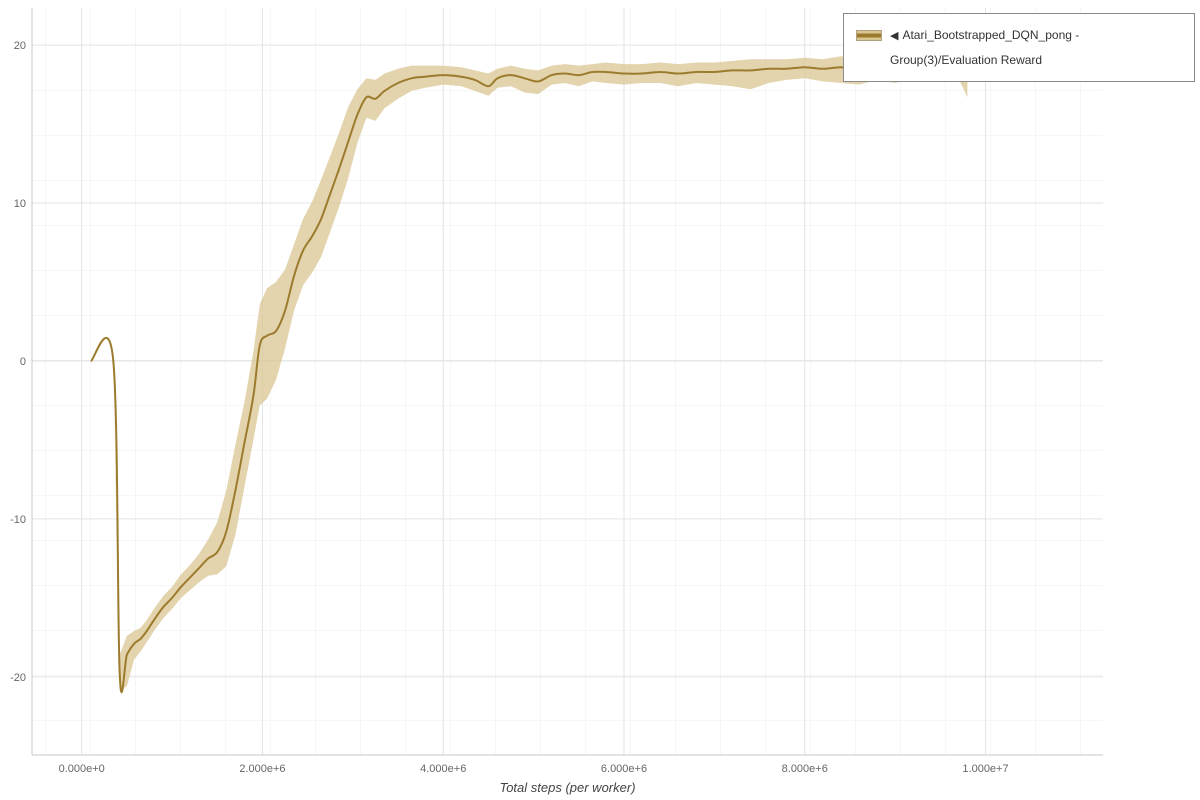 The width and height of the screenshot is (1200, 800). What do you see at coordinates (82, 769) in the screenshot?
I see `svg-text: 0.000e+0` at bounding box center [82, 769].